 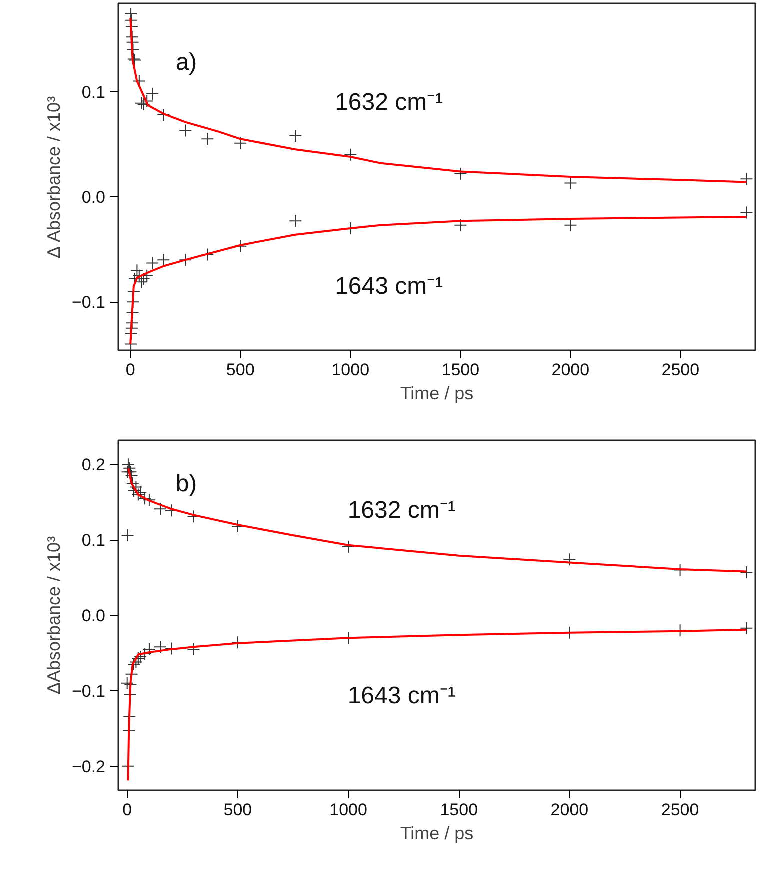 What do you see at coordinates (187, 484) in the screenshot?
I see `annotation: b)` at bounding box center [187, 484].